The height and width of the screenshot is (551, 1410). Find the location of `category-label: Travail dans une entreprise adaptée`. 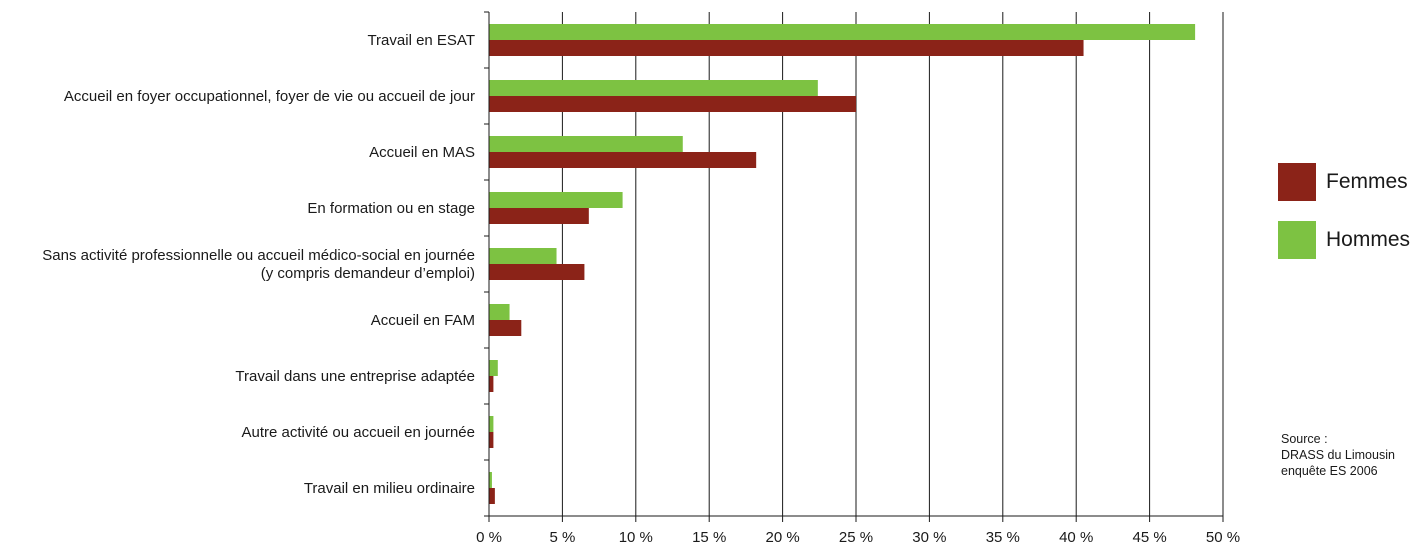

category-label: Travail dans une entreprise adaptée is located at coordinates (355, 376).